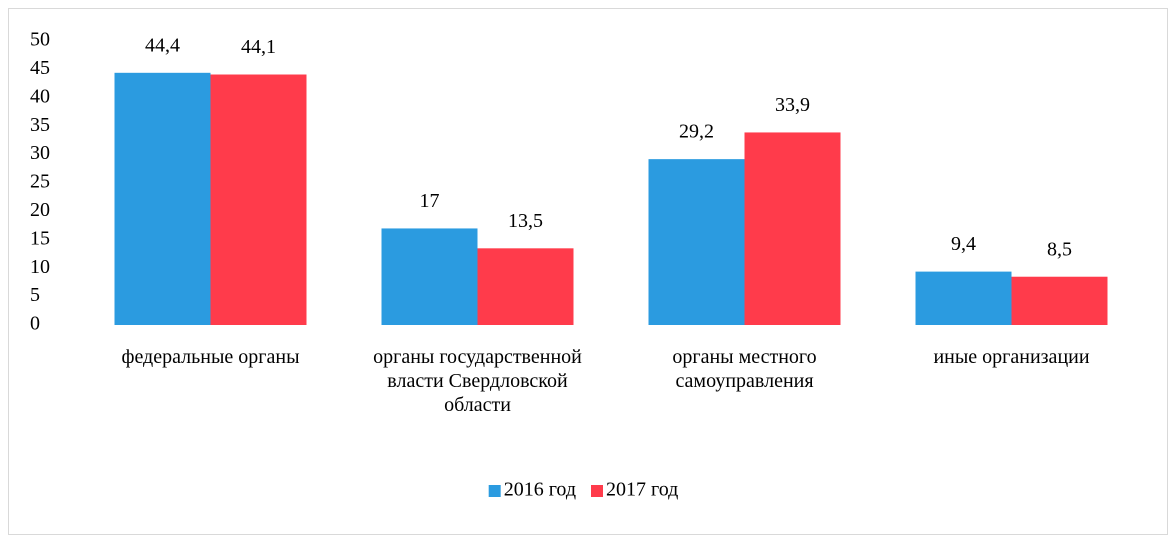  I want to click on y-tick-label: 15, so click(40, 238).